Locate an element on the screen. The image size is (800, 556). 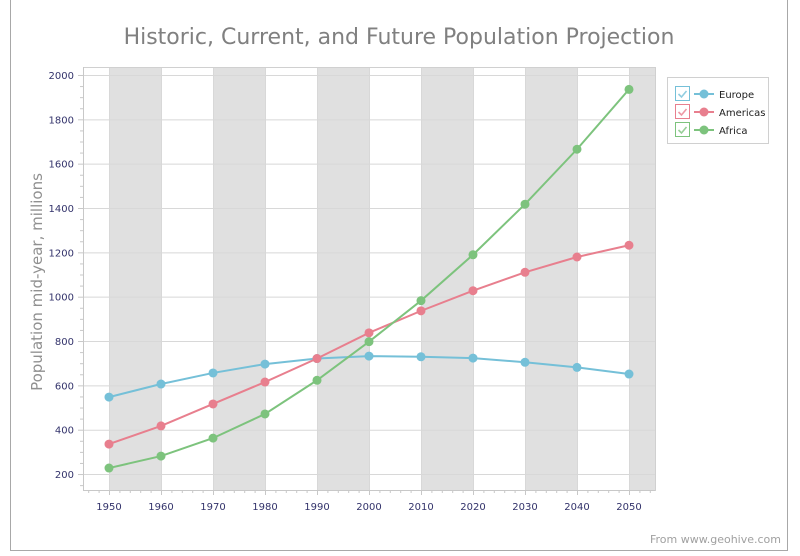
x-tick-label: 2050 is located at coordinates (628, 507).